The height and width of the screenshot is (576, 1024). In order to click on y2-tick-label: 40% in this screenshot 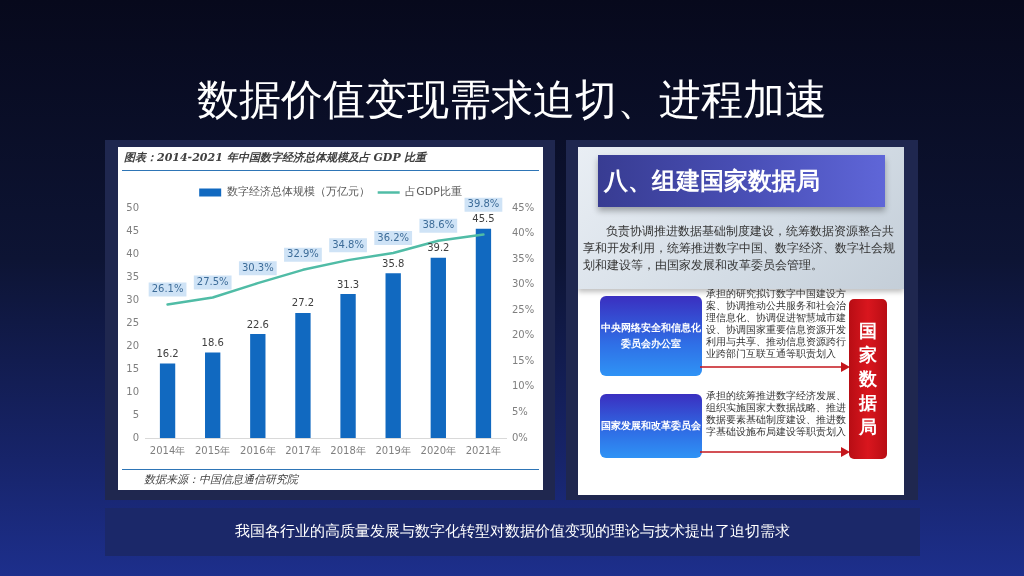, I will do `click(523, 233)`.